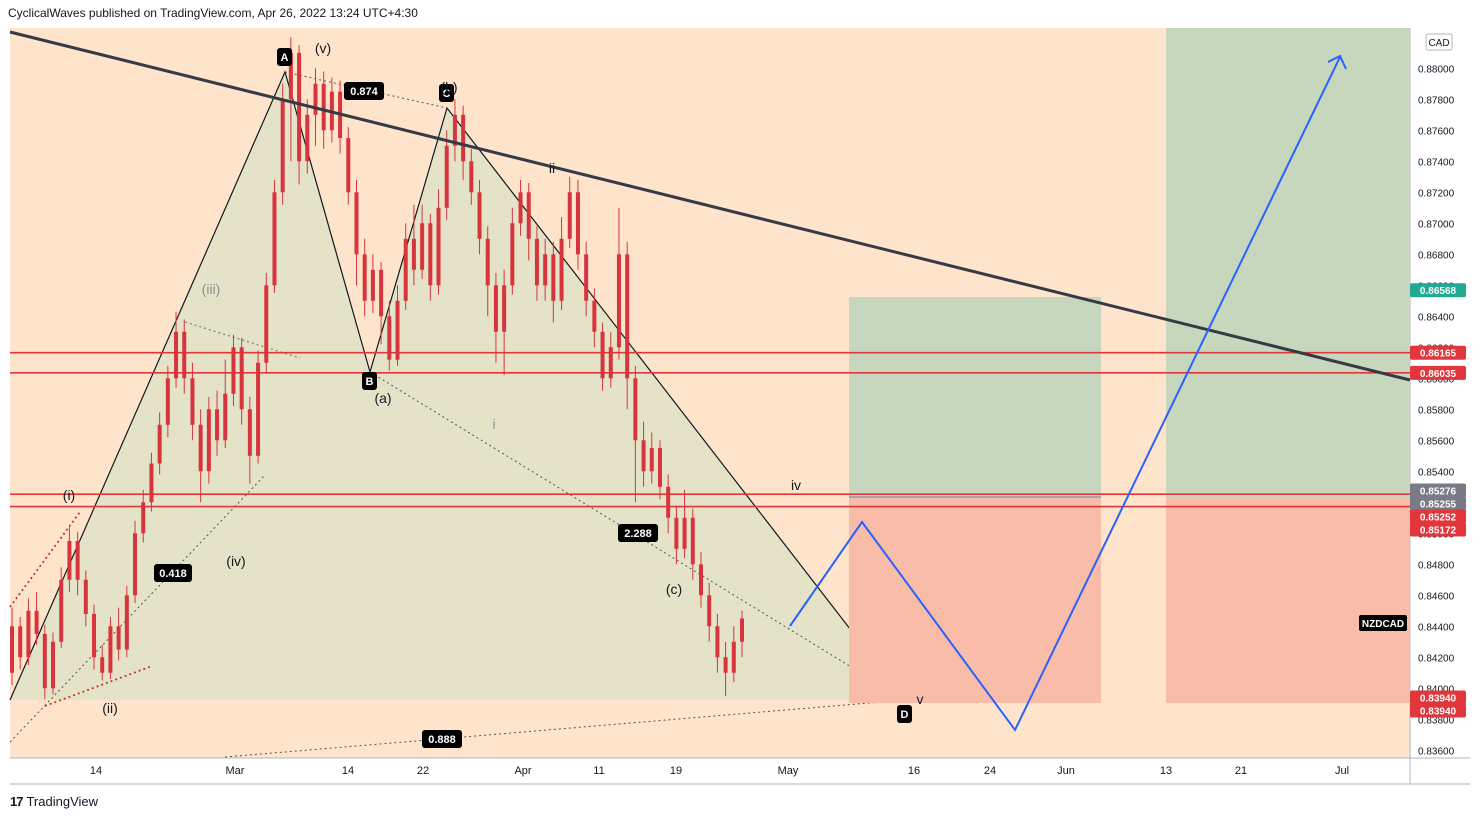 This screenshot has height=820, width=1478. Describe the element at coordinates (493, 424) in the screenshot. I see `label-i: i` at that location.